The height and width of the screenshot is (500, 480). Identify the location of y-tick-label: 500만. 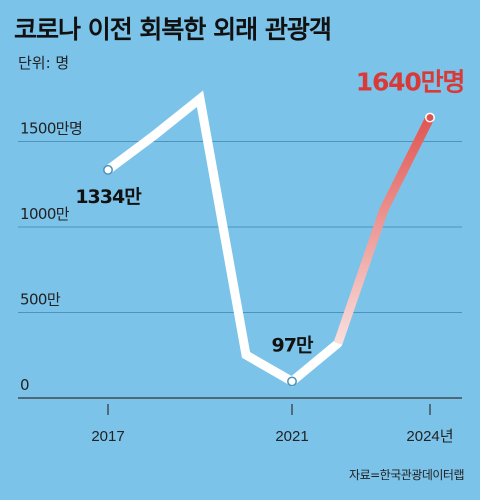
(40, 300).